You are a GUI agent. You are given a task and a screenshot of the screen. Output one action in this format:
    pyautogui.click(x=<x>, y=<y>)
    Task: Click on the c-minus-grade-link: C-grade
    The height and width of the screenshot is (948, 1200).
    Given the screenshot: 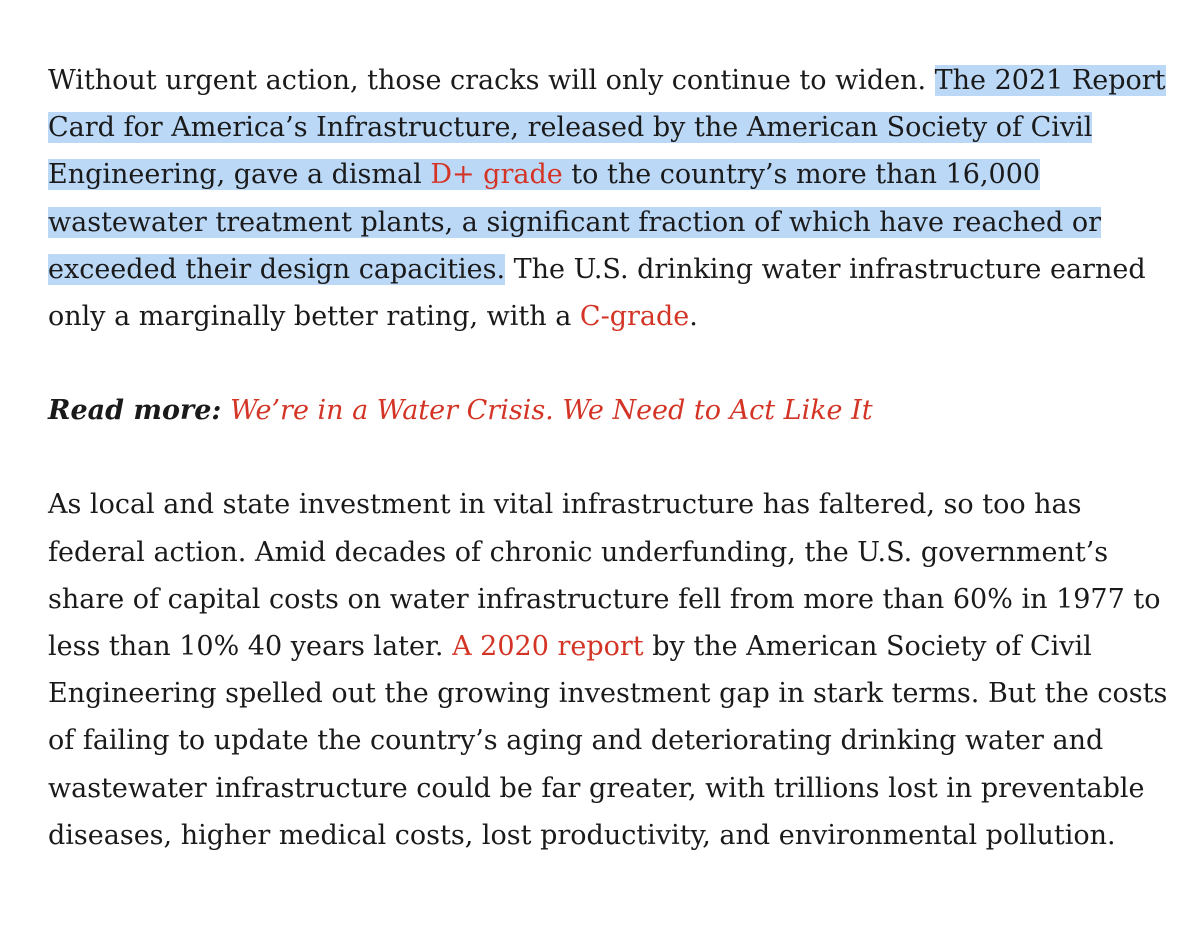 What is the action you would take?
    pyautogui.click(x=634, y=317)
    